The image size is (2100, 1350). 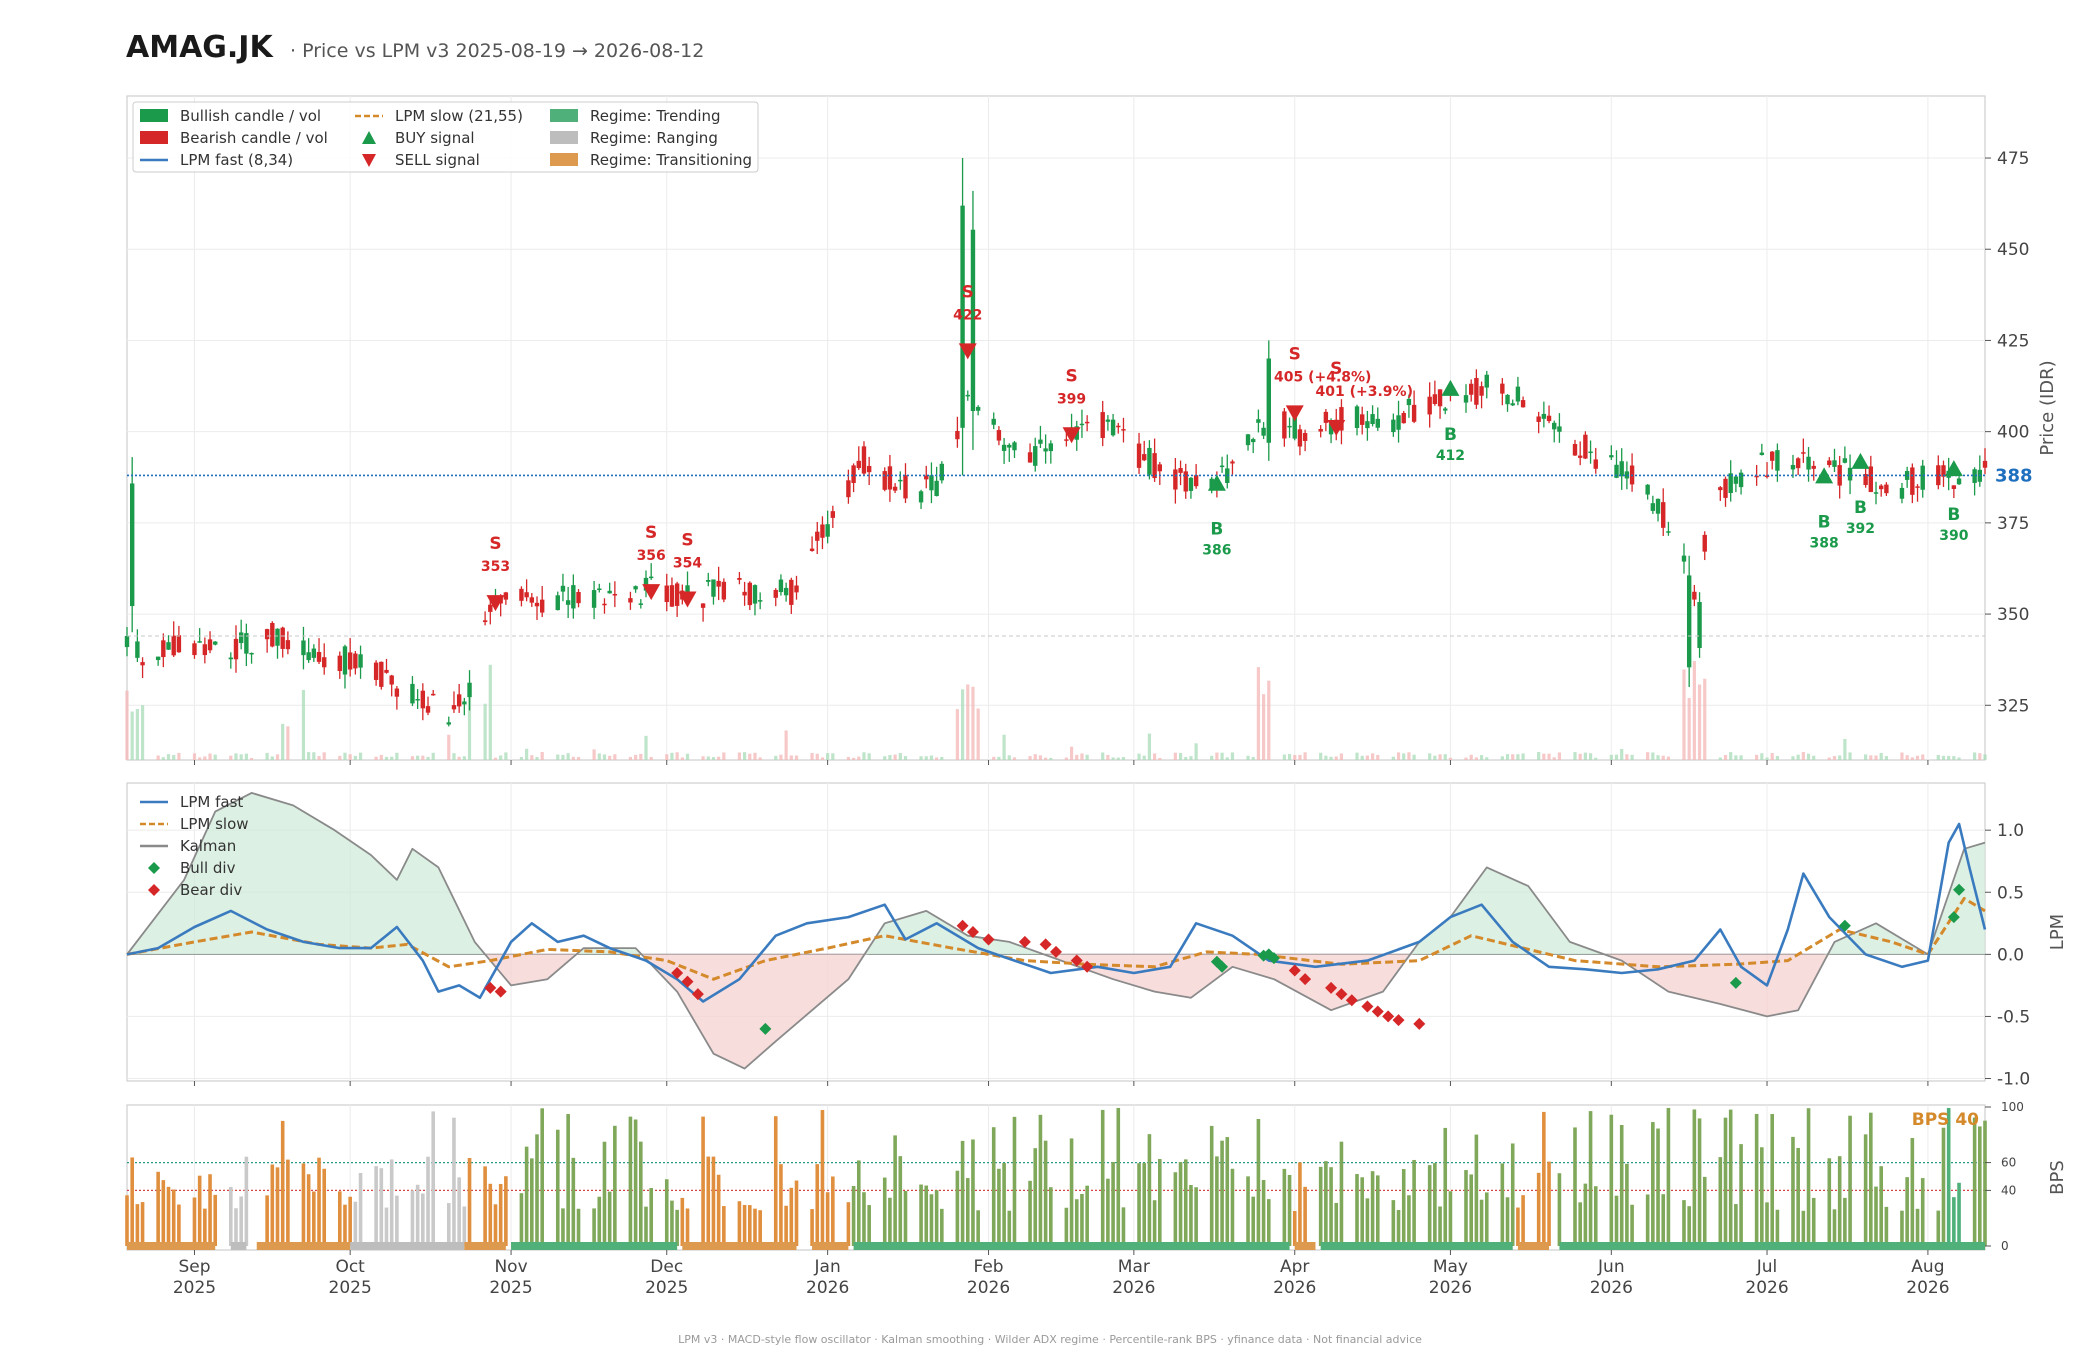 What do you see at coordinates (2010, 893) in the screenshot?
I see `lpm-tick-label: 0.5` at bounding box center [2010, 893].